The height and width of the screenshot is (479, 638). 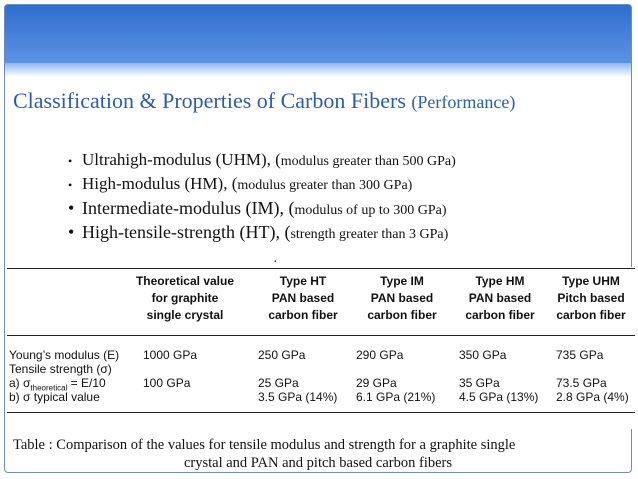 I want to click on table-cell: 6.1 GPa (21%), so click(x=396, y=397).